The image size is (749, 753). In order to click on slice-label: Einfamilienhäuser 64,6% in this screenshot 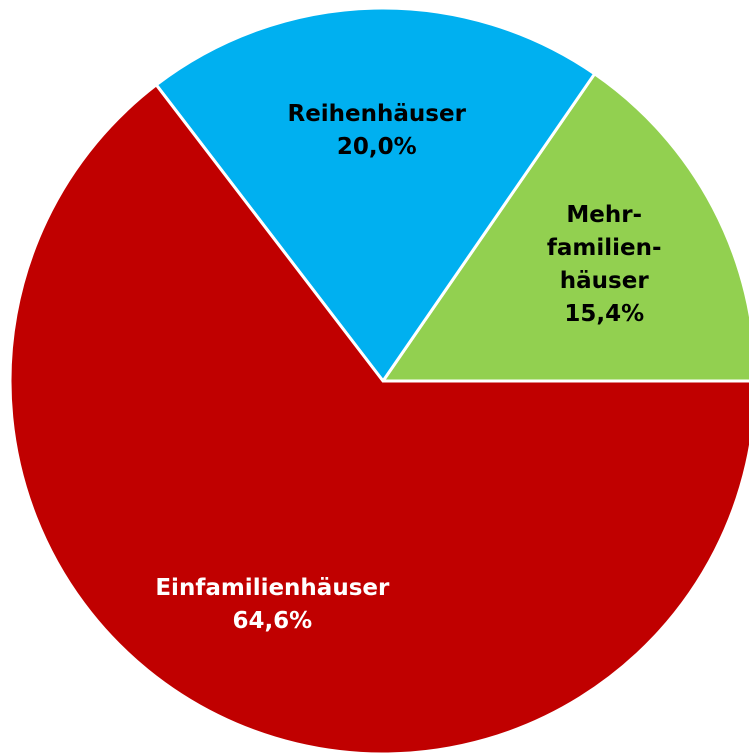, I will do `click(272, 605)`.